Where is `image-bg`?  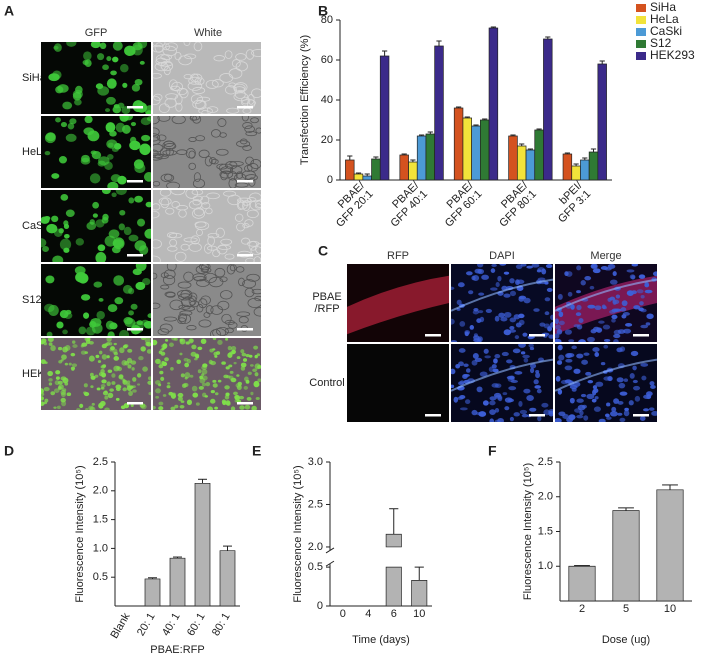
image-bg is located at coordinates (207, 152).